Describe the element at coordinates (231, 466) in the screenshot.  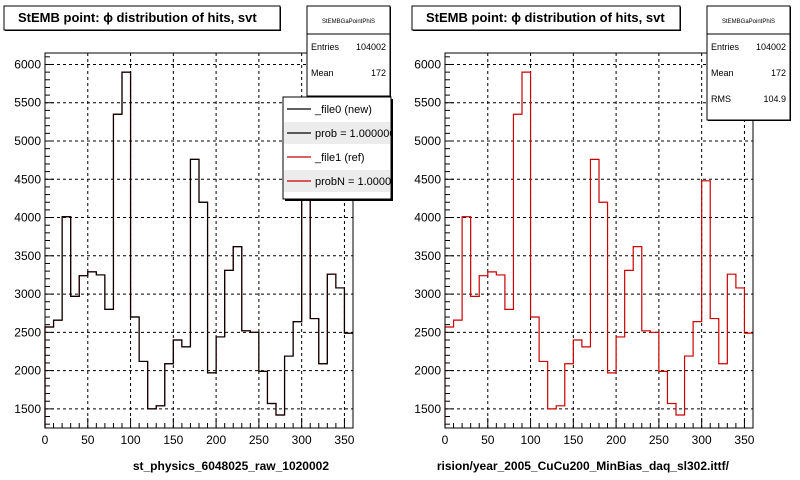
I see `x-axis-label: st_physics_6048025_raw_1020002` at that location.